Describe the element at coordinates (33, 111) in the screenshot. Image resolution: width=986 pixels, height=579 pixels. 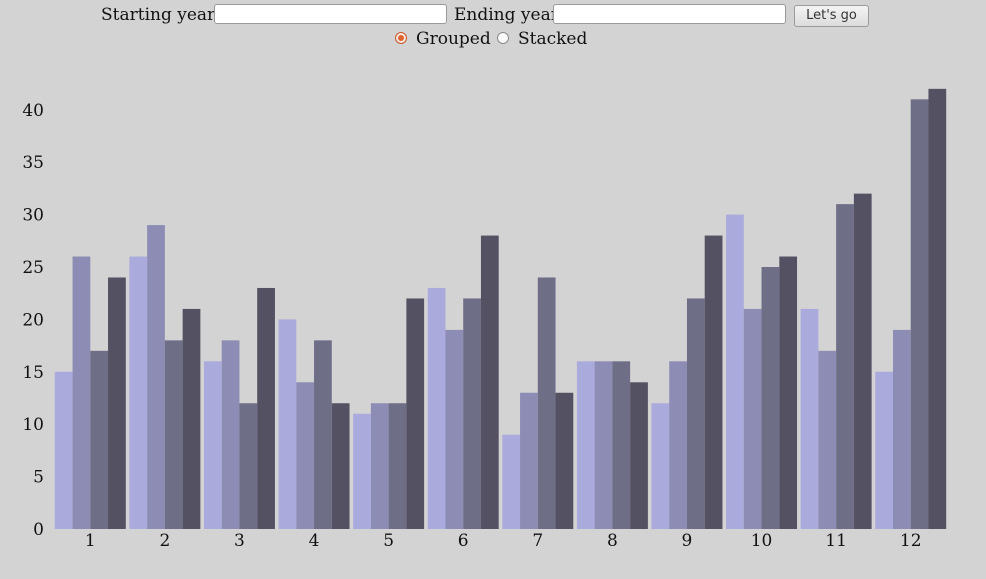
I see `y-tick-label: 40` at that location.